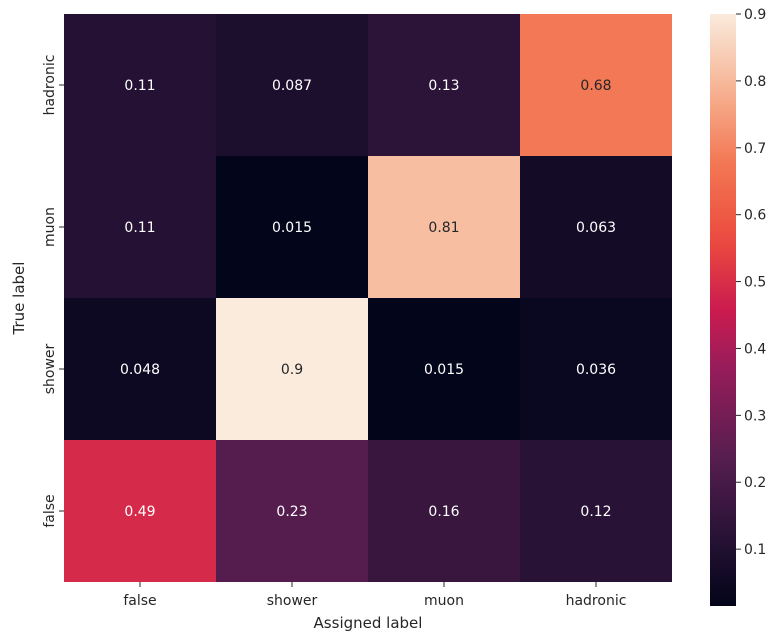 The width and height of the screenshot is (782, 633). Describe the element at coordinates (444, 601) in the screenshot. I see `x-tick-label: muon` at that location.